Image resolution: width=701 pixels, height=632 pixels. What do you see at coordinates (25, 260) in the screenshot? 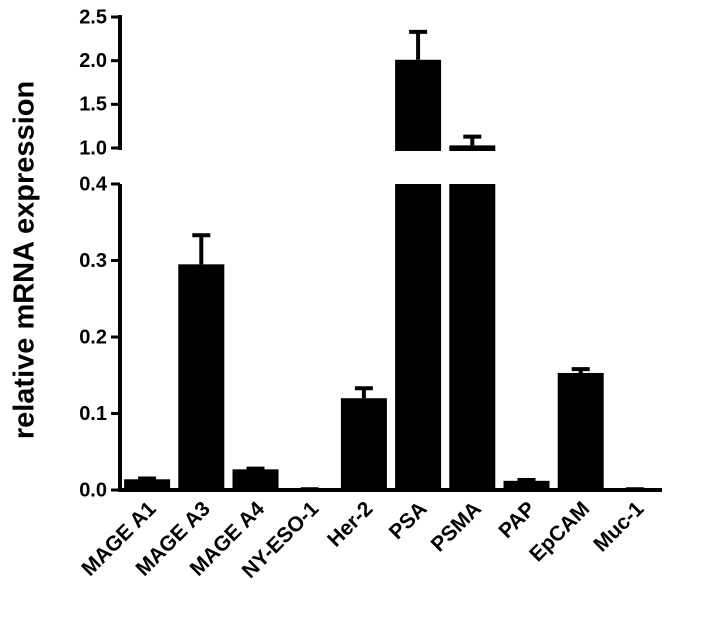
I see `y-axis-label: relative mRNA expression` at bounding box center [25, 260].